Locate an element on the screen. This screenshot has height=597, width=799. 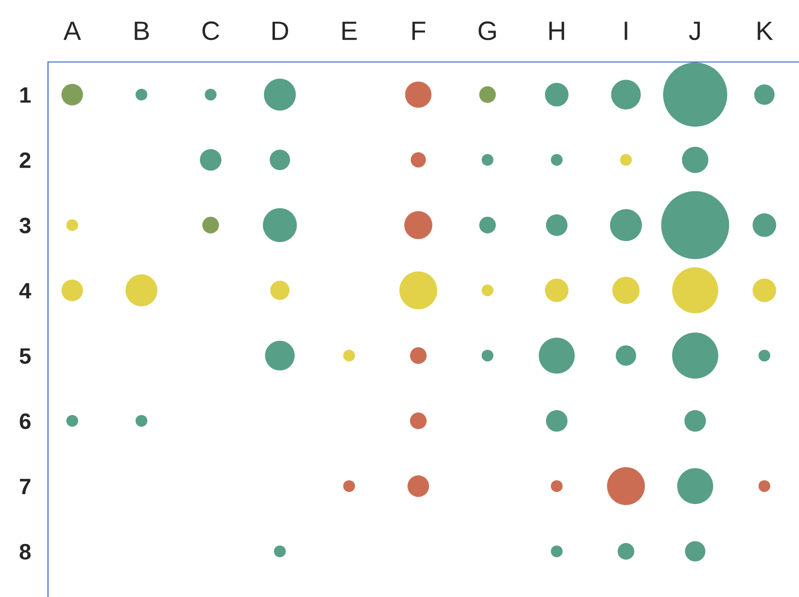
y-tick-label: 5 is located at coordinates (25, 356).